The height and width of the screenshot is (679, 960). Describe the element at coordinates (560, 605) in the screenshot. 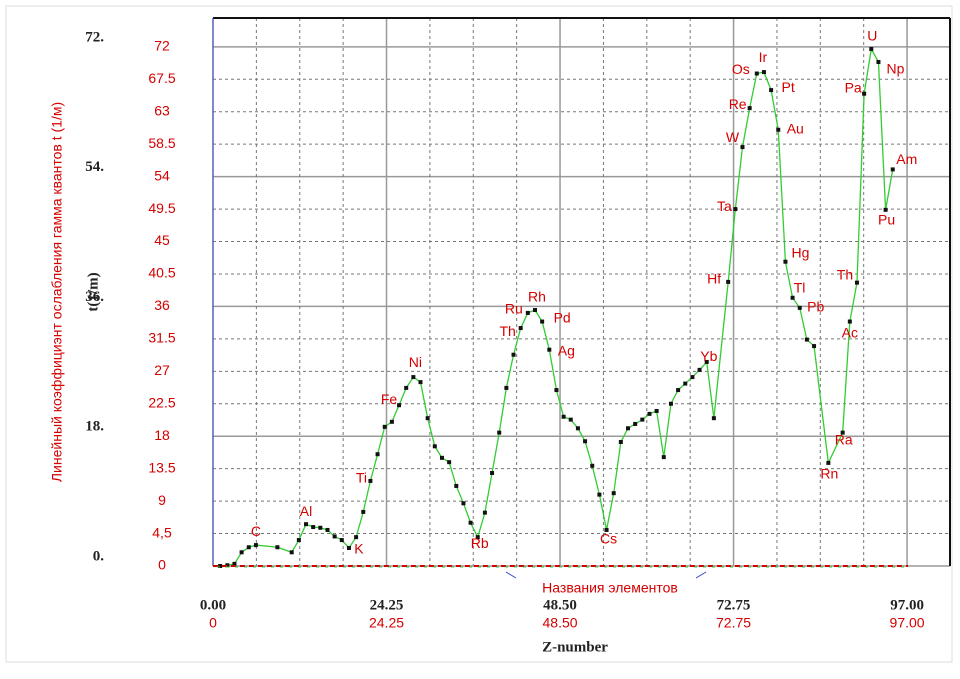

I see `x-tick-label: 48.50` at that location.